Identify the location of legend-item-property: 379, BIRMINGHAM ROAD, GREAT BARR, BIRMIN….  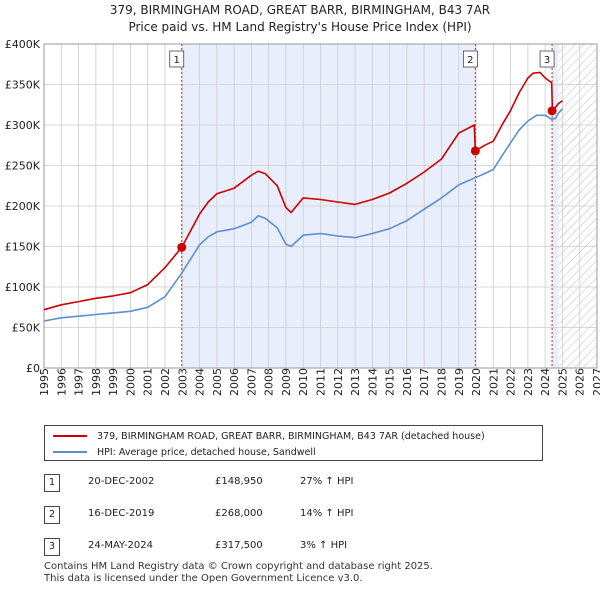
(269, 436).